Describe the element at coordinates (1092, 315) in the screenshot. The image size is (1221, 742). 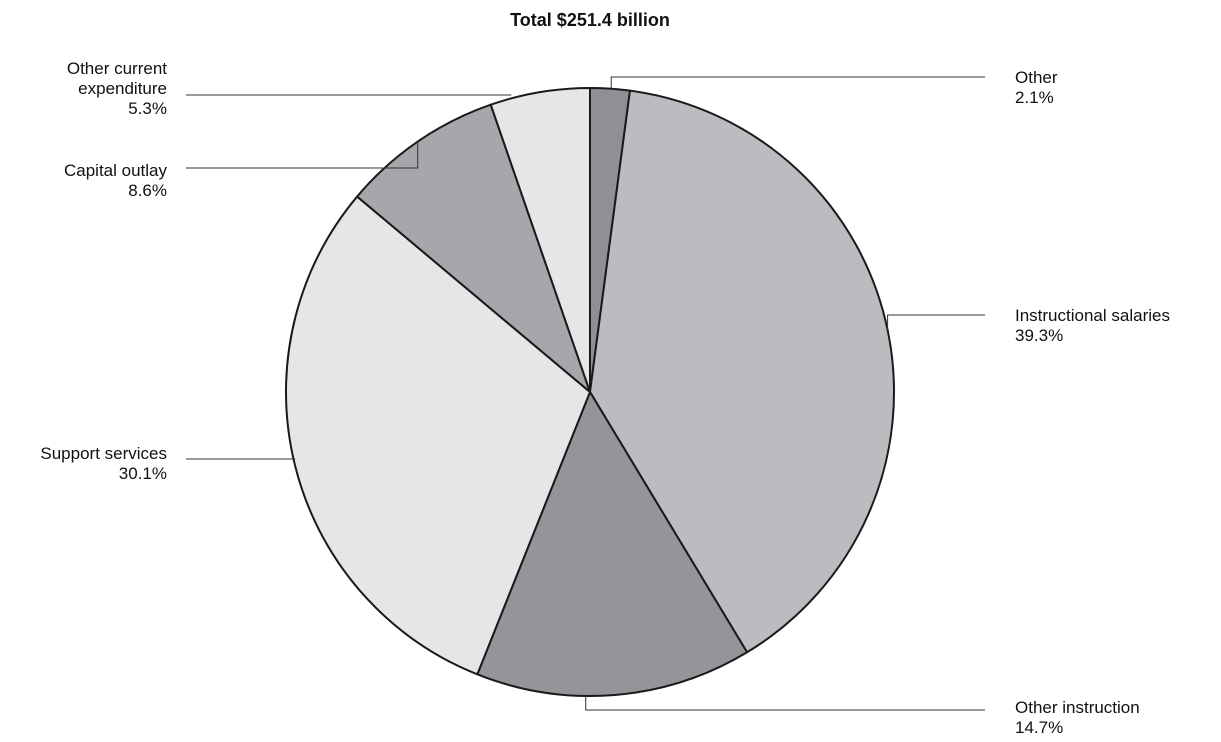
I see `slice-category-label: Instructional salaries` at that location.